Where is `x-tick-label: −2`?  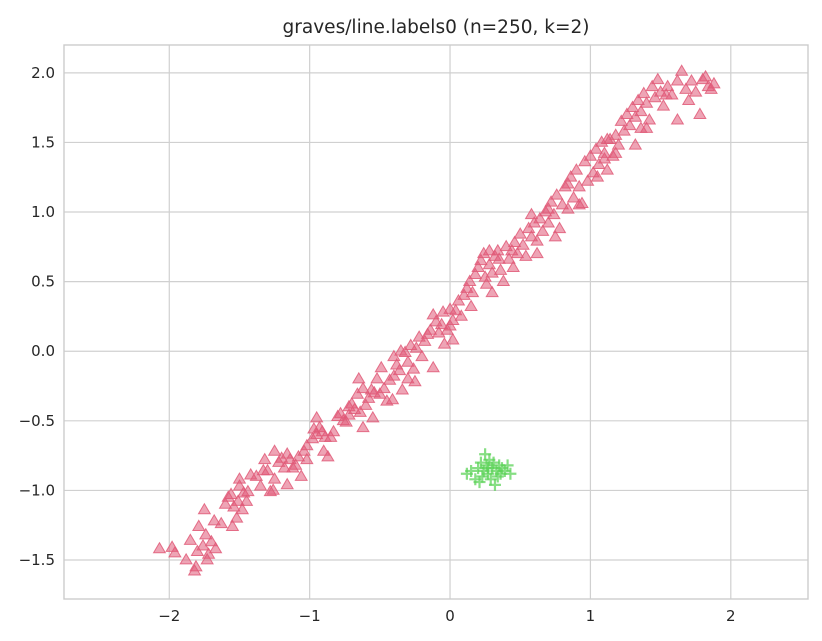 x-tick-label: −2 is located at coordinates (169, 616).